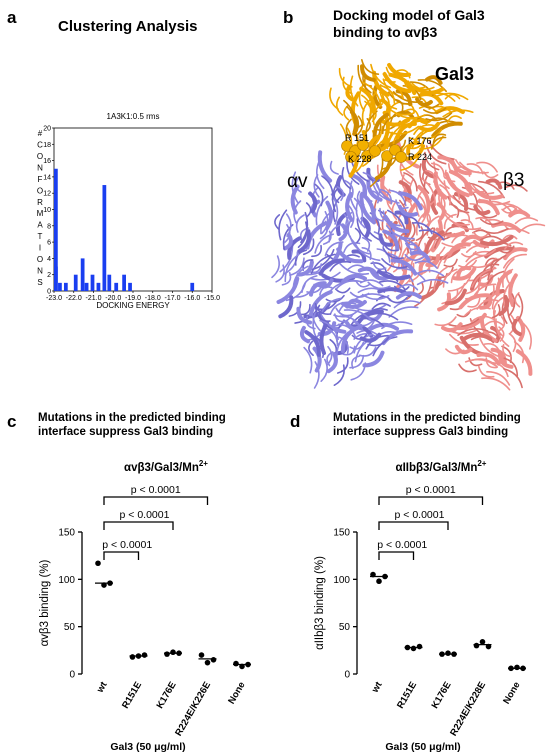 This screenshot has width=550, height=755. Describe the element at coordinates (173, 298) in the screenshot. I see `x-tick-label: -17.0` at that location.